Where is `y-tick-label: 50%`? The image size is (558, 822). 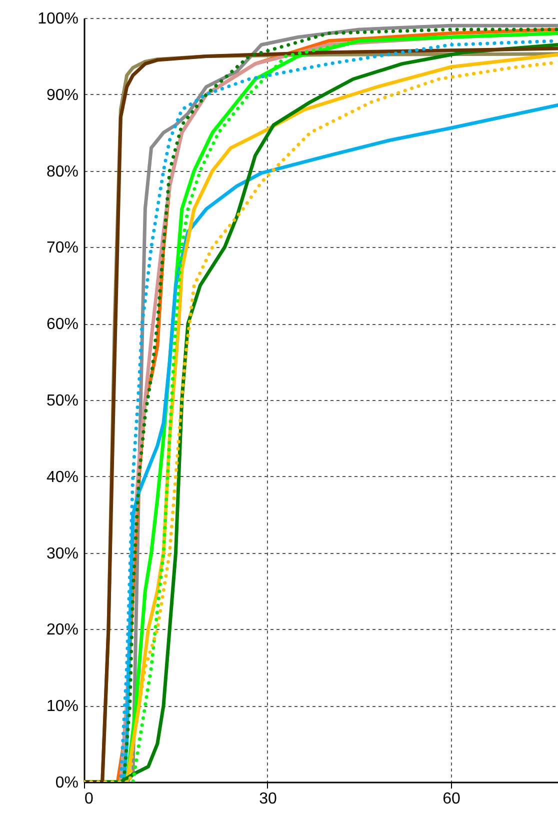 y-tick-label: 50% is located at coordinates (62, 401).